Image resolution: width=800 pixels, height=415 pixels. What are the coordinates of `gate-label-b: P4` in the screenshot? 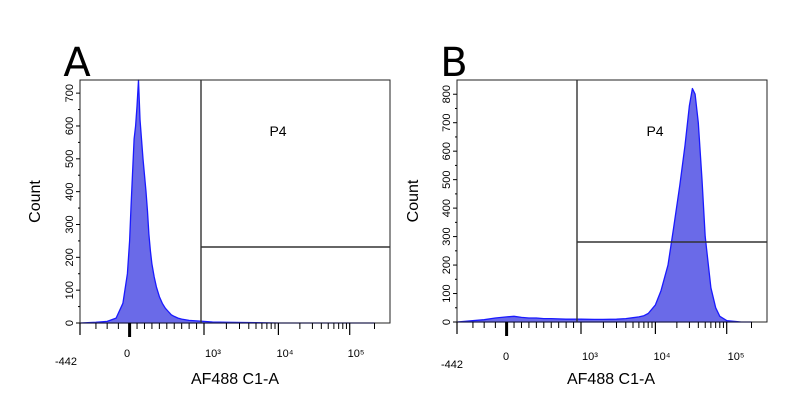 It's located at (654, 131).